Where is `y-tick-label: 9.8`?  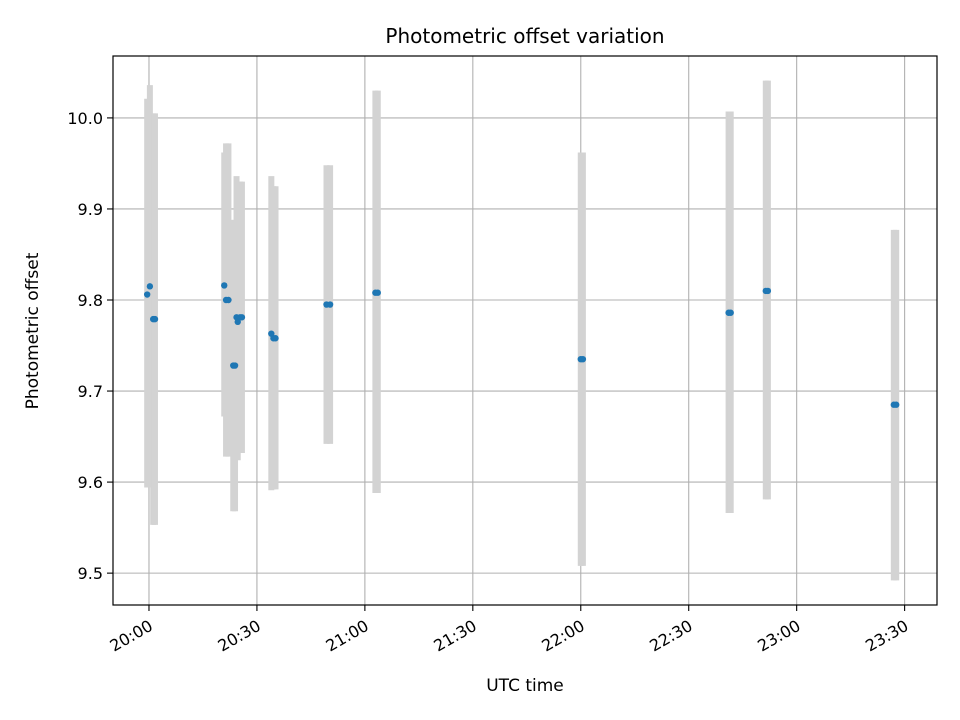
y-tick-label: 9.8 is located at coordinates (90, 300).